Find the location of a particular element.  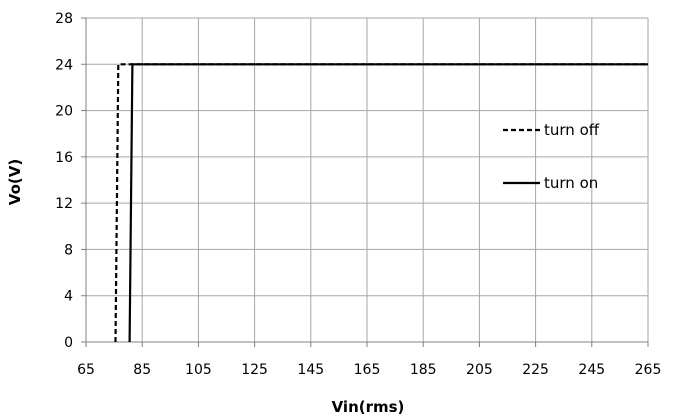

legend-label: turn on is located at coordinates (571, 183).